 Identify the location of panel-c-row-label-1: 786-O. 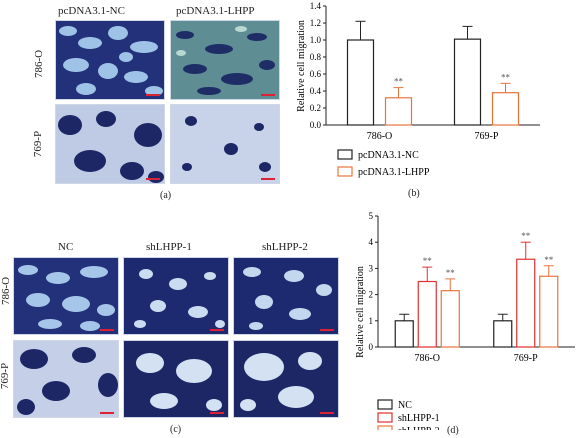
(6, 291).